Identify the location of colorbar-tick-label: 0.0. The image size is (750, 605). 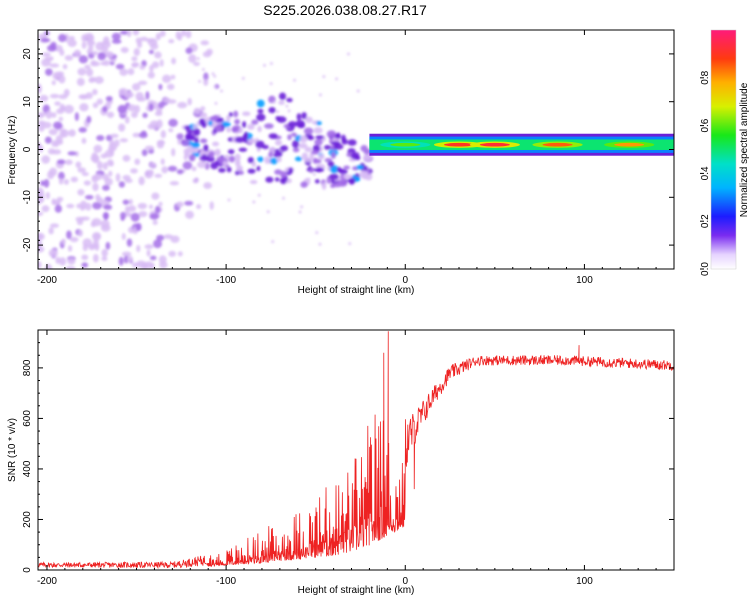
(705, 269).